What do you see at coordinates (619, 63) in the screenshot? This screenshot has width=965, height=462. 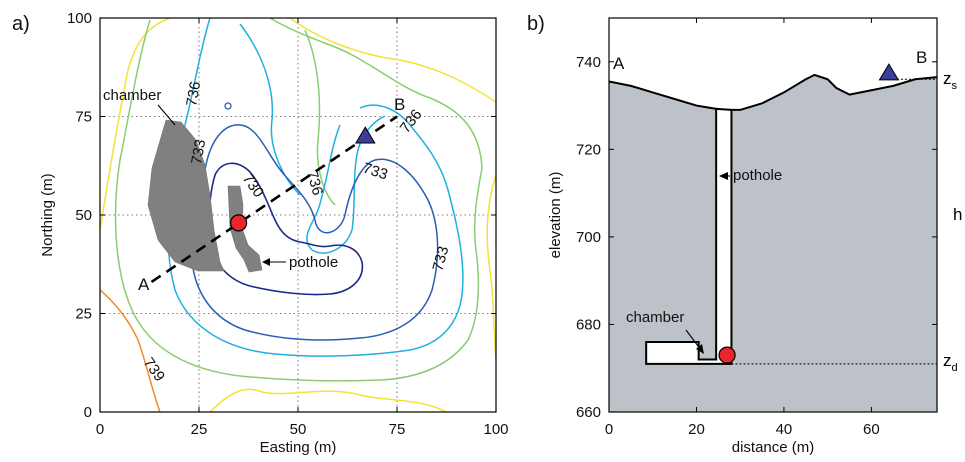 I see `section-start-label-b: A` at bounding box center [619, 63].